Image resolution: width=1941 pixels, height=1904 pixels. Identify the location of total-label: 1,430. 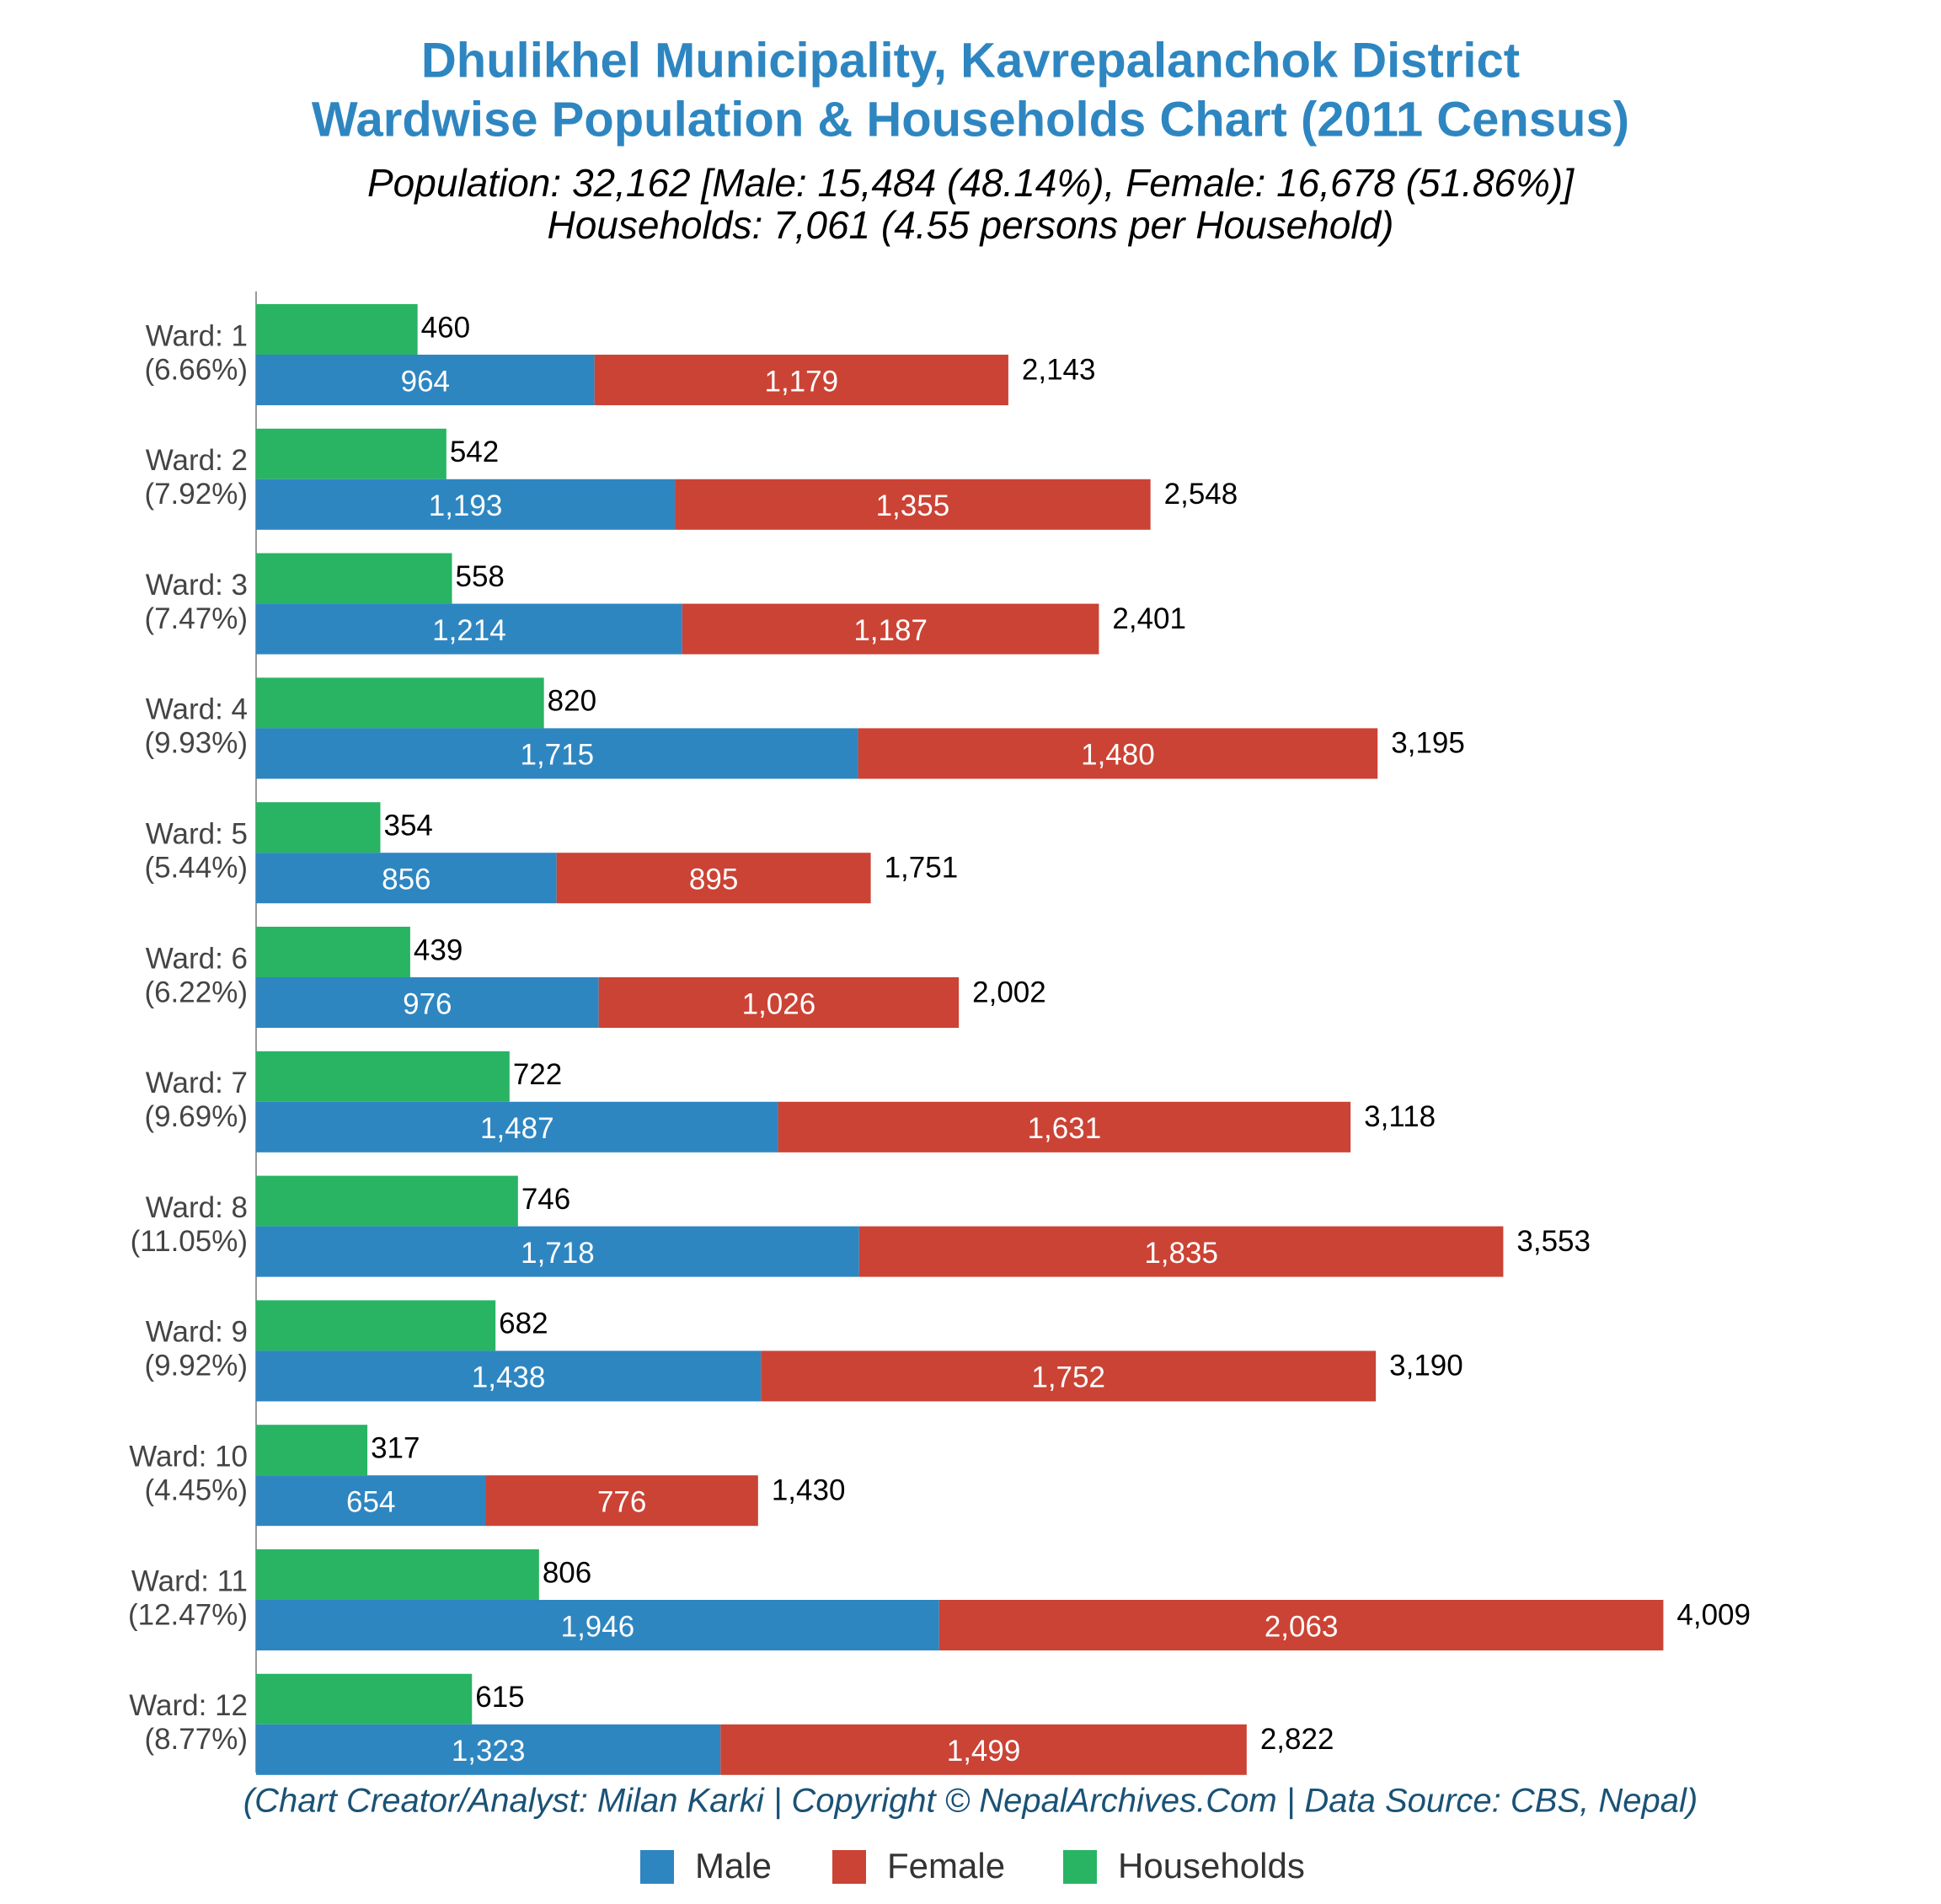
(809, 1490).